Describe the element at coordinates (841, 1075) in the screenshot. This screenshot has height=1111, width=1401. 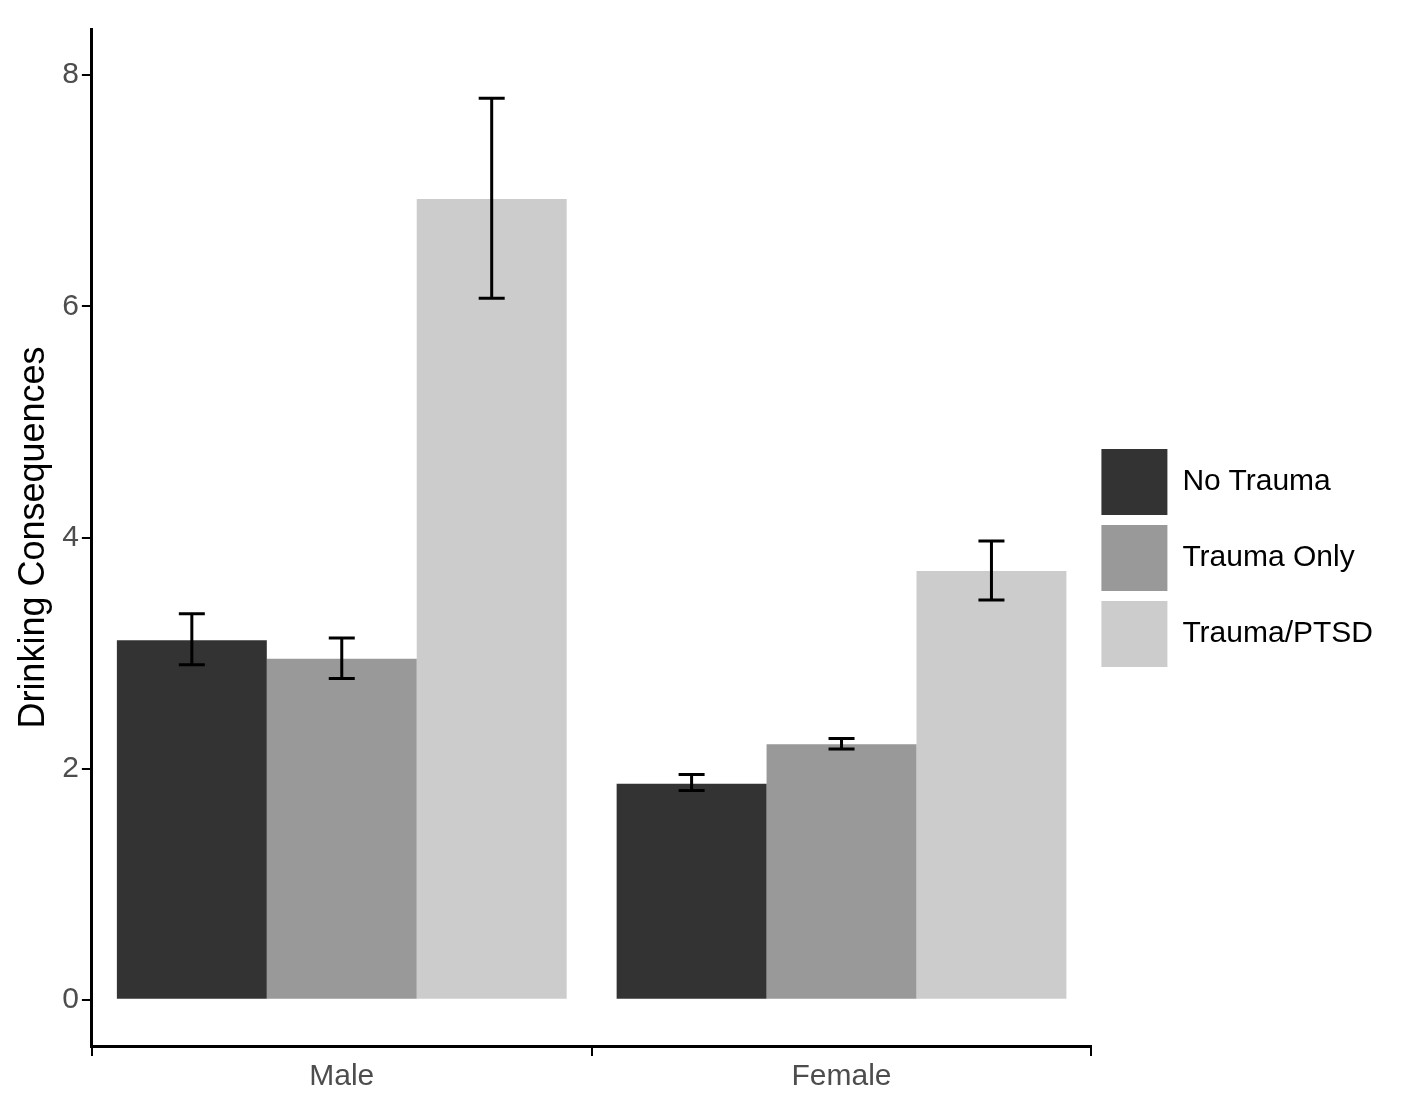
I see `x-tick-label: Female` at that location.